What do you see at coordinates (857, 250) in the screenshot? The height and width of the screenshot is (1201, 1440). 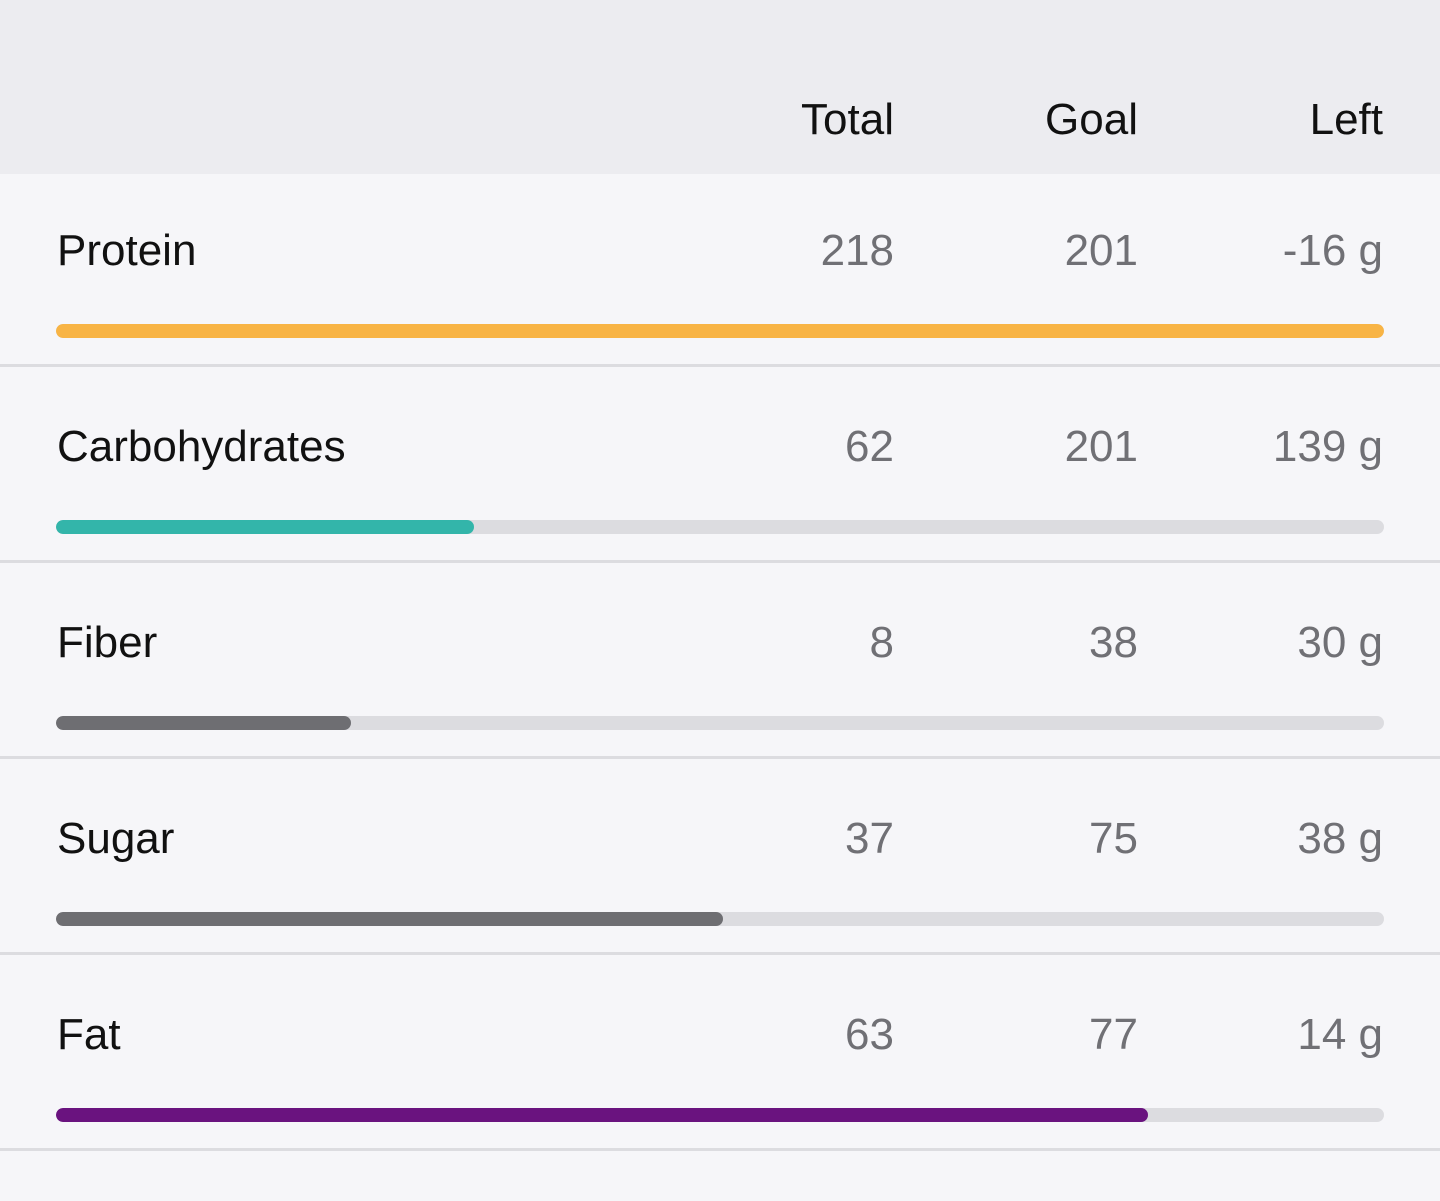 I see `nutrient-total: 218` at bounding box center [857, 250].